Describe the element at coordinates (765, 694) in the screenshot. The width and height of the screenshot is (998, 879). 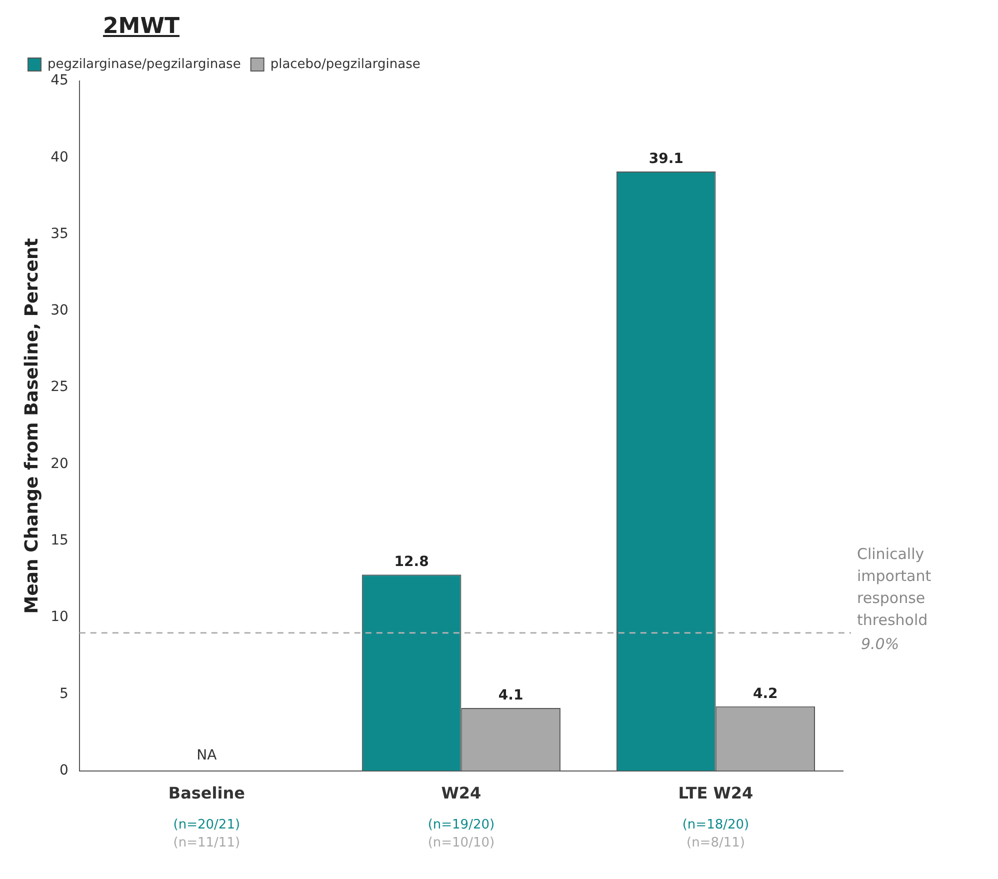
I see `data-label: 4.2` at that location.